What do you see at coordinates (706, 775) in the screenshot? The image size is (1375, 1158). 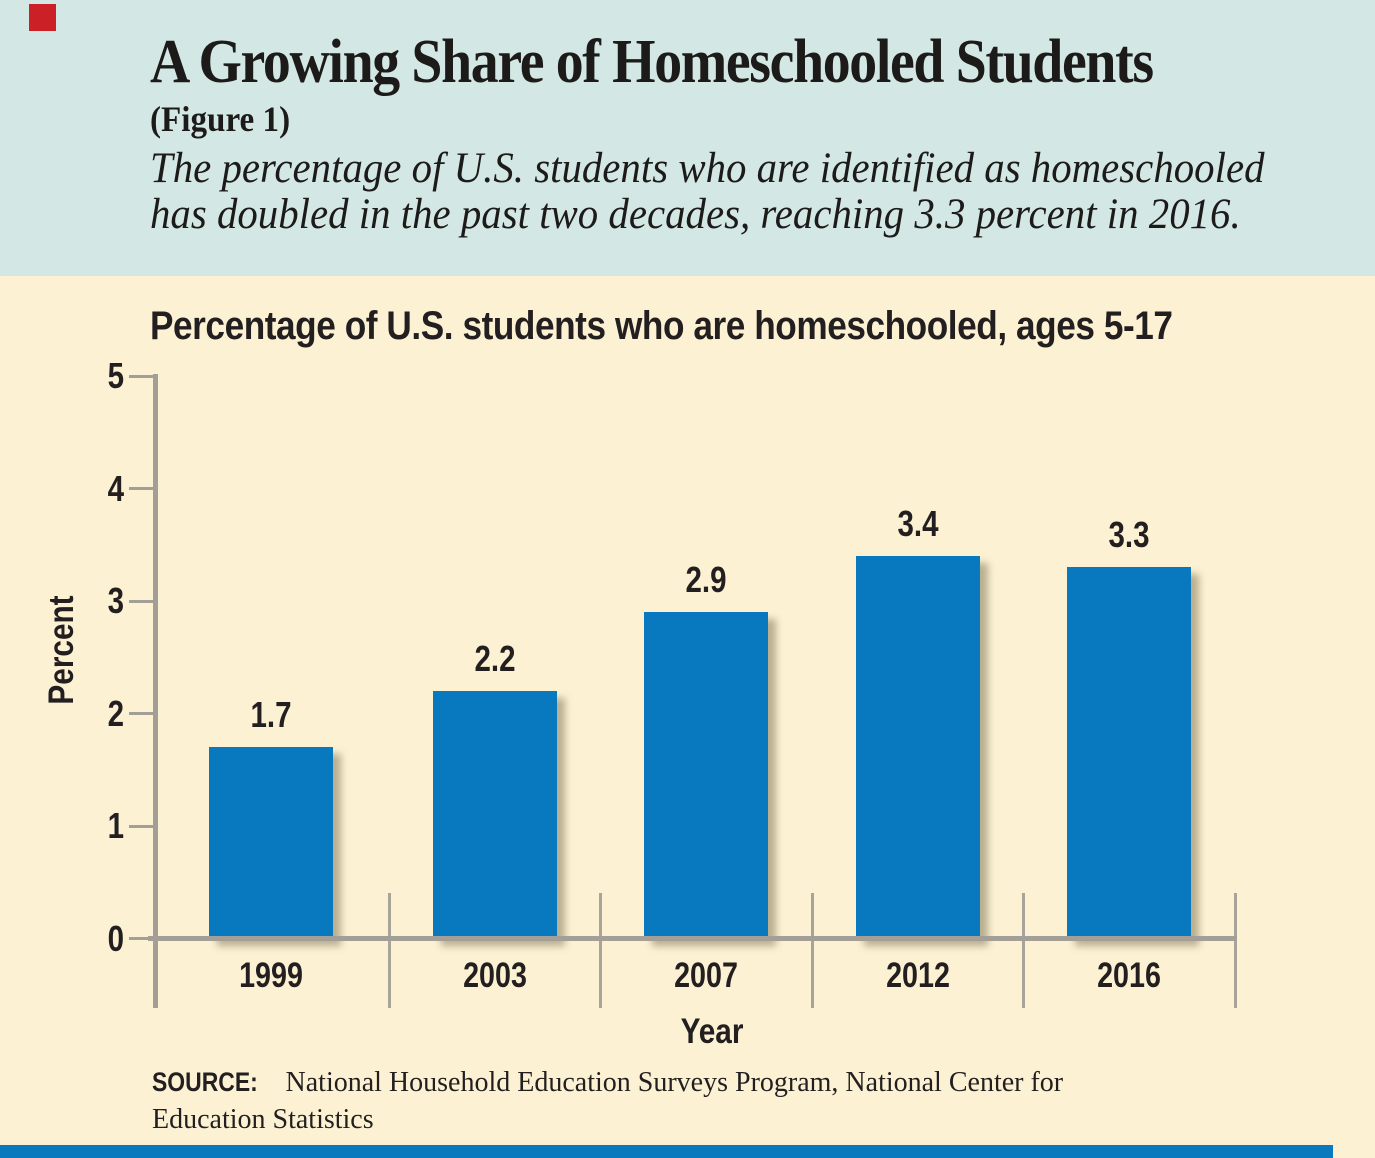 I see `bar-2007` at bounding box center [706, 775].